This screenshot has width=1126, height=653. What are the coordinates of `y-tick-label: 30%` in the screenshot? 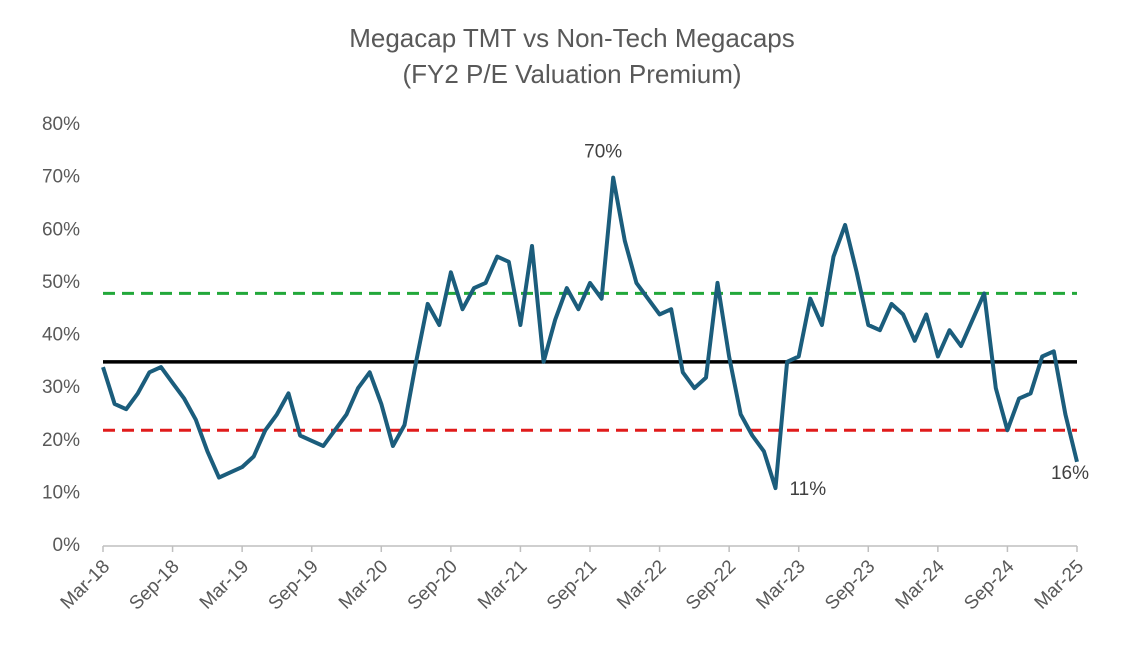 It's located at (61, 387).